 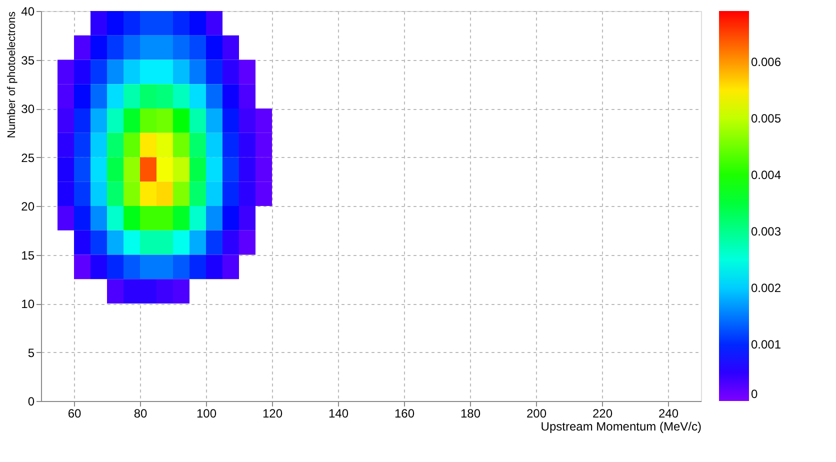 I want to click on color-bar-label: 0.004, so click(x=766, y=175).